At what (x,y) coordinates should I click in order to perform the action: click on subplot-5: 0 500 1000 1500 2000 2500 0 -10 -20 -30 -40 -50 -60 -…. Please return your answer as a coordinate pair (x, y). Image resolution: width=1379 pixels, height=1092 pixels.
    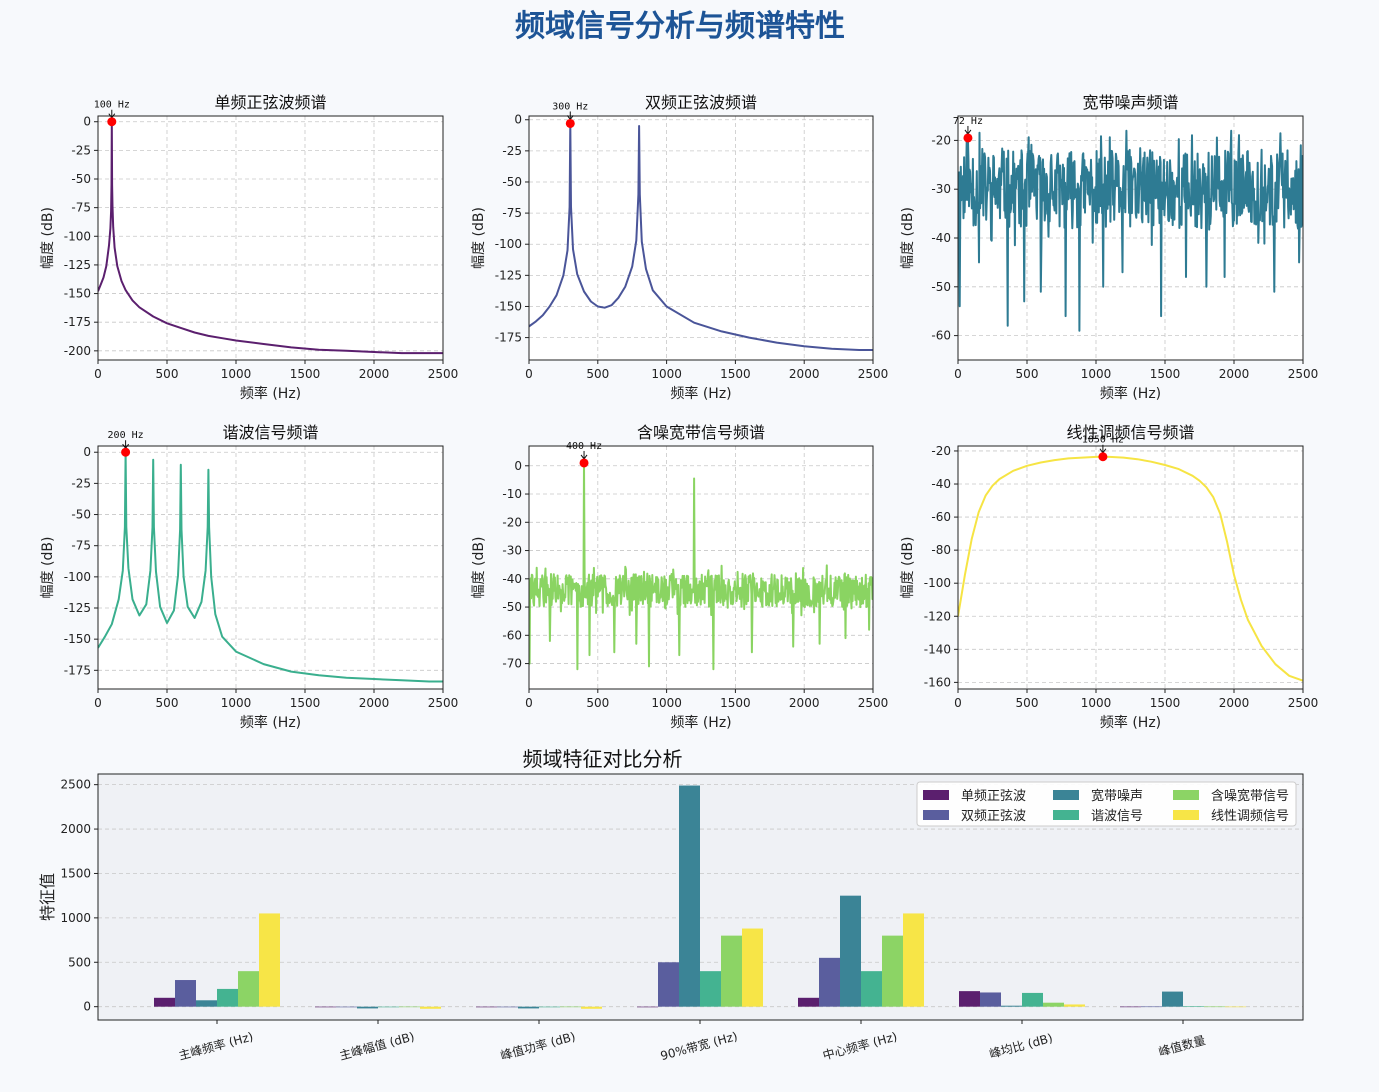
    Looking at the image, I should click on (679, 577).